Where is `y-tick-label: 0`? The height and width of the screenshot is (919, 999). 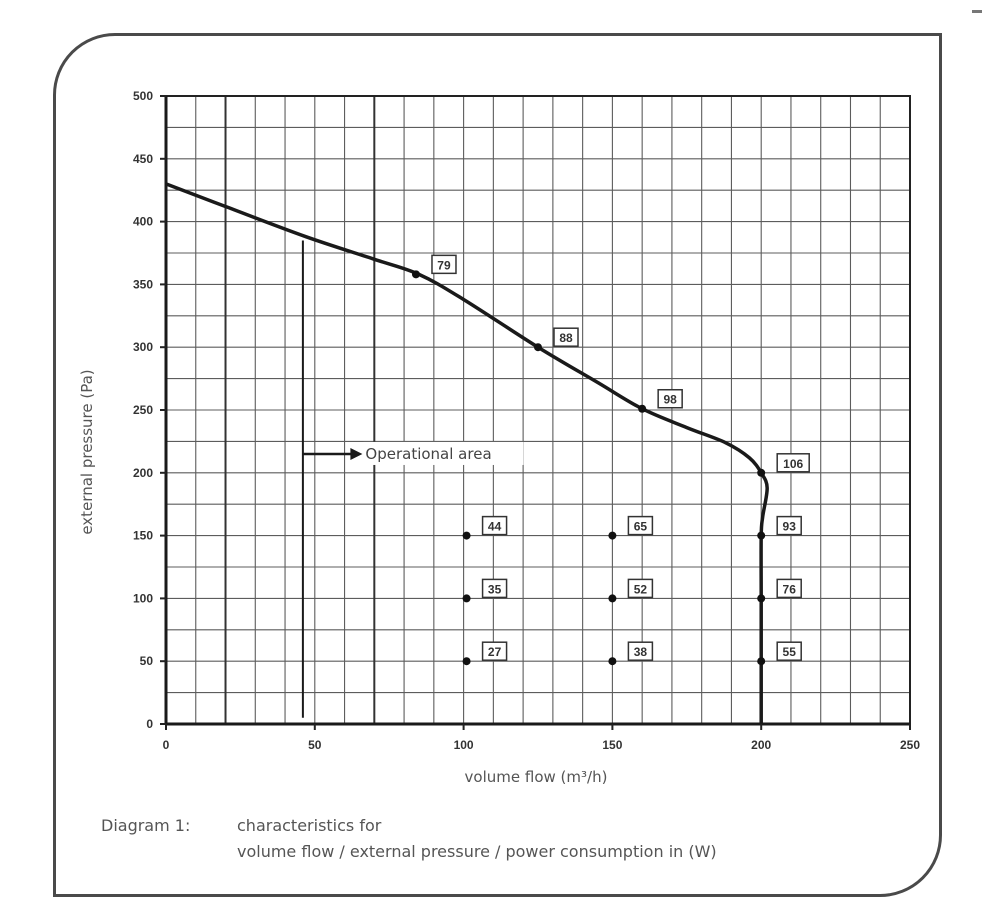
y-tick-label: 0 is located at coordinates (149, 724).